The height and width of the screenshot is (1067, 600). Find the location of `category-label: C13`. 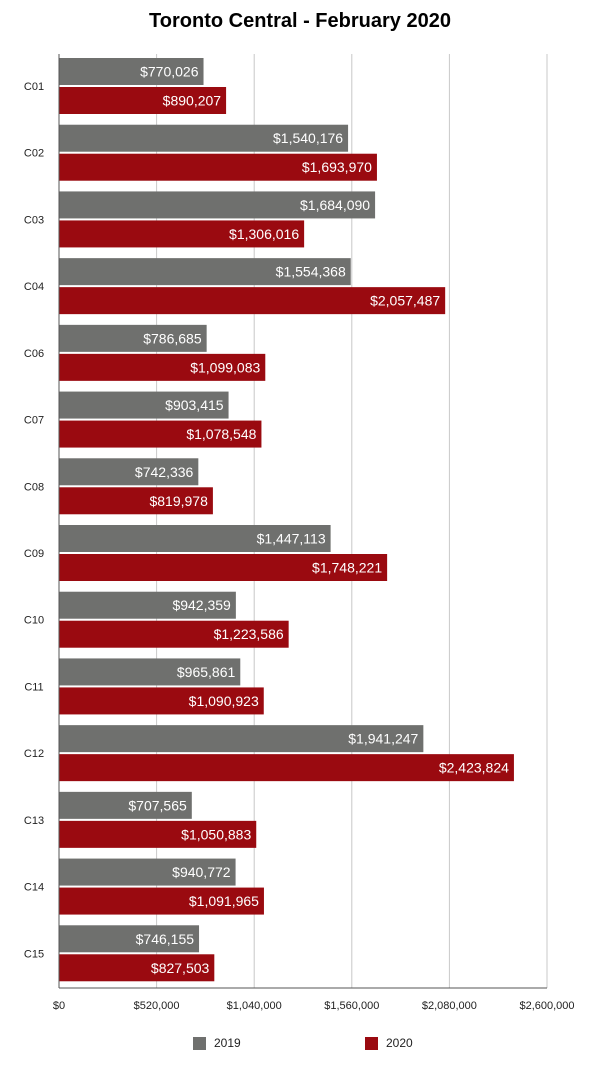

category-label: C13 is located at coordinates (34, 821).